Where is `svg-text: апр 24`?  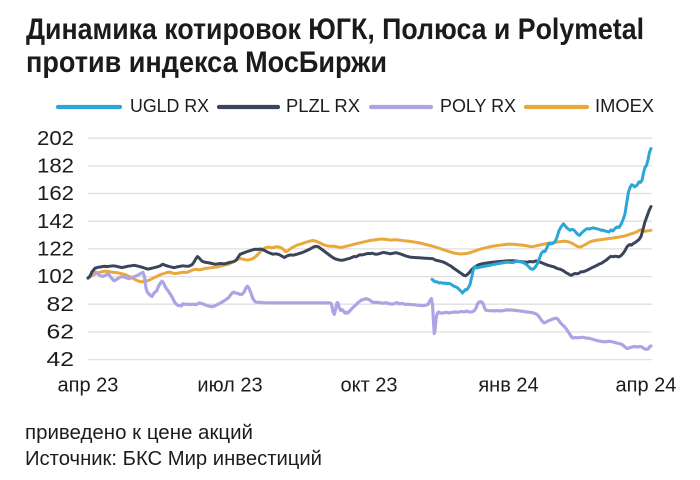
svg-text: апр 24 is located at coordinates (646, 386).